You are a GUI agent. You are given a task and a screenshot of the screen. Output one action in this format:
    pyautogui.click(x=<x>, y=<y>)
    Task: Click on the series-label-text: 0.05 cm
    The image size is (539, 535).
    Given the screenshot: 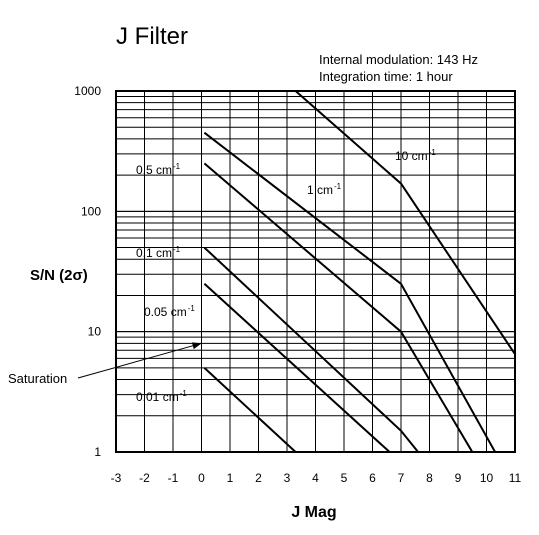 What is the action you would take?
    pyautogui.click(x=165, y=312)
    